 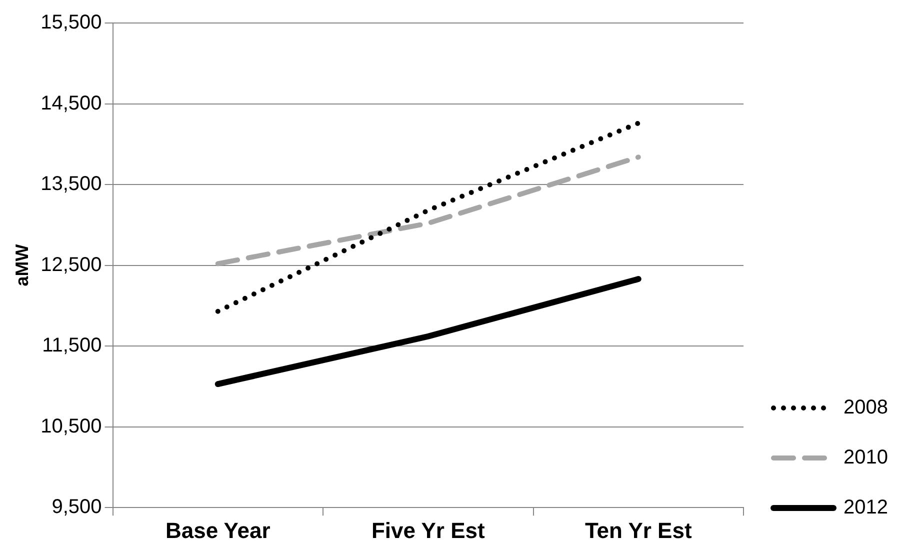 I want to click on legend-label: 2012, so click(x=866, y=507).